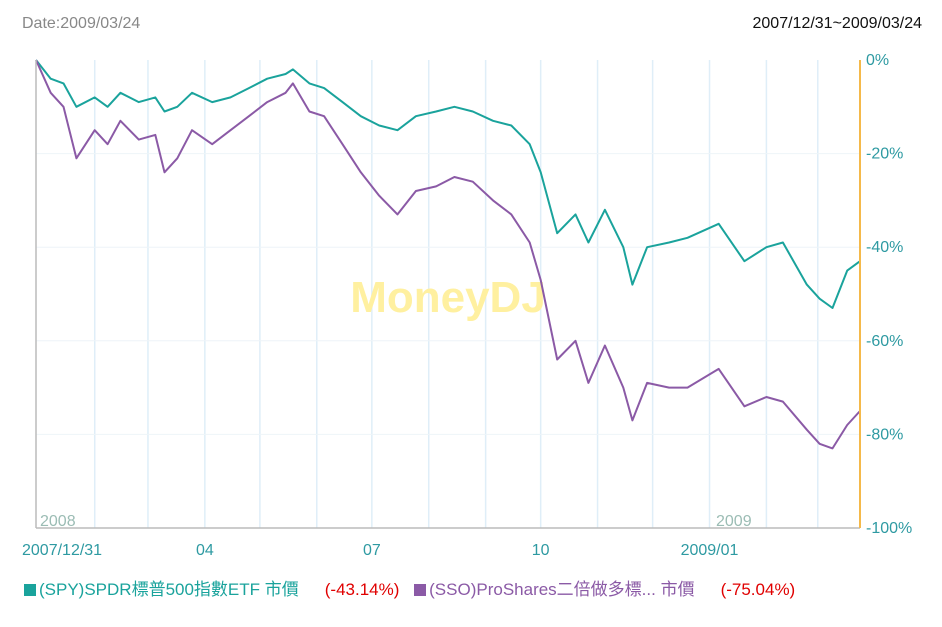 The height and width of the screenshot is (627, 942). Describe the element at coordinates (877, 60) in the screenshot. I see `y-tick-label: 0%` at that location.